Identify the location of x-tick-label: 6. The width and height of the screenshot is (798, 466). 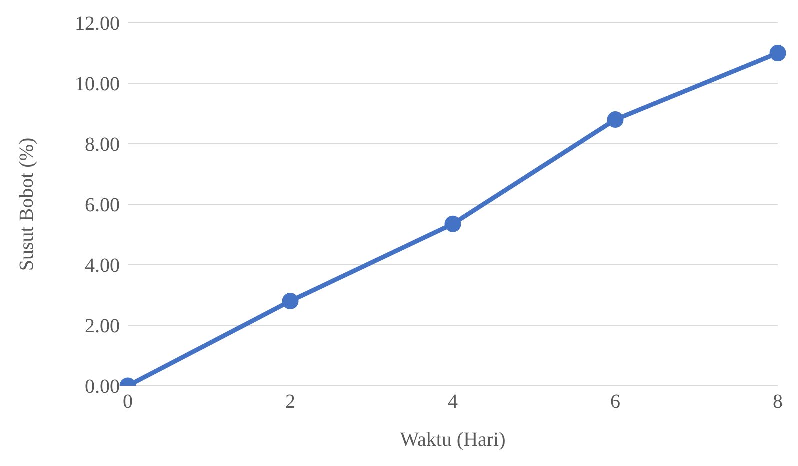
(615, 402).